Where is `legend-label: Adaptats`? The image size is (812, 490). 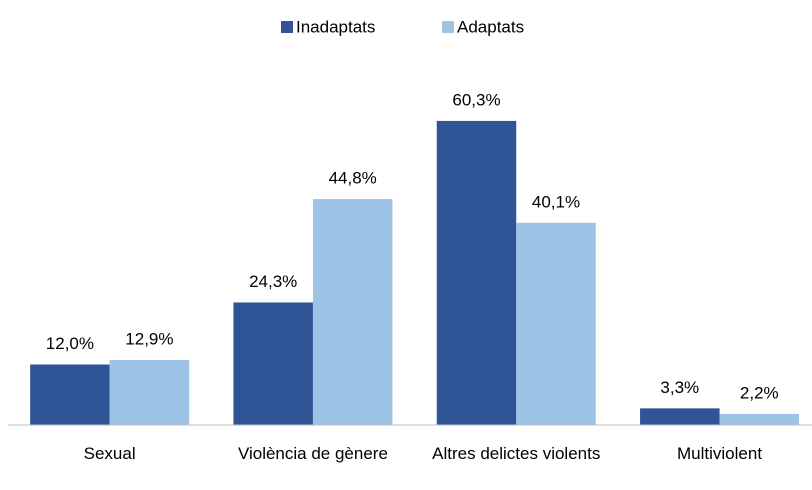 legend-label: Adaptats is located at coordinates (490, 26).